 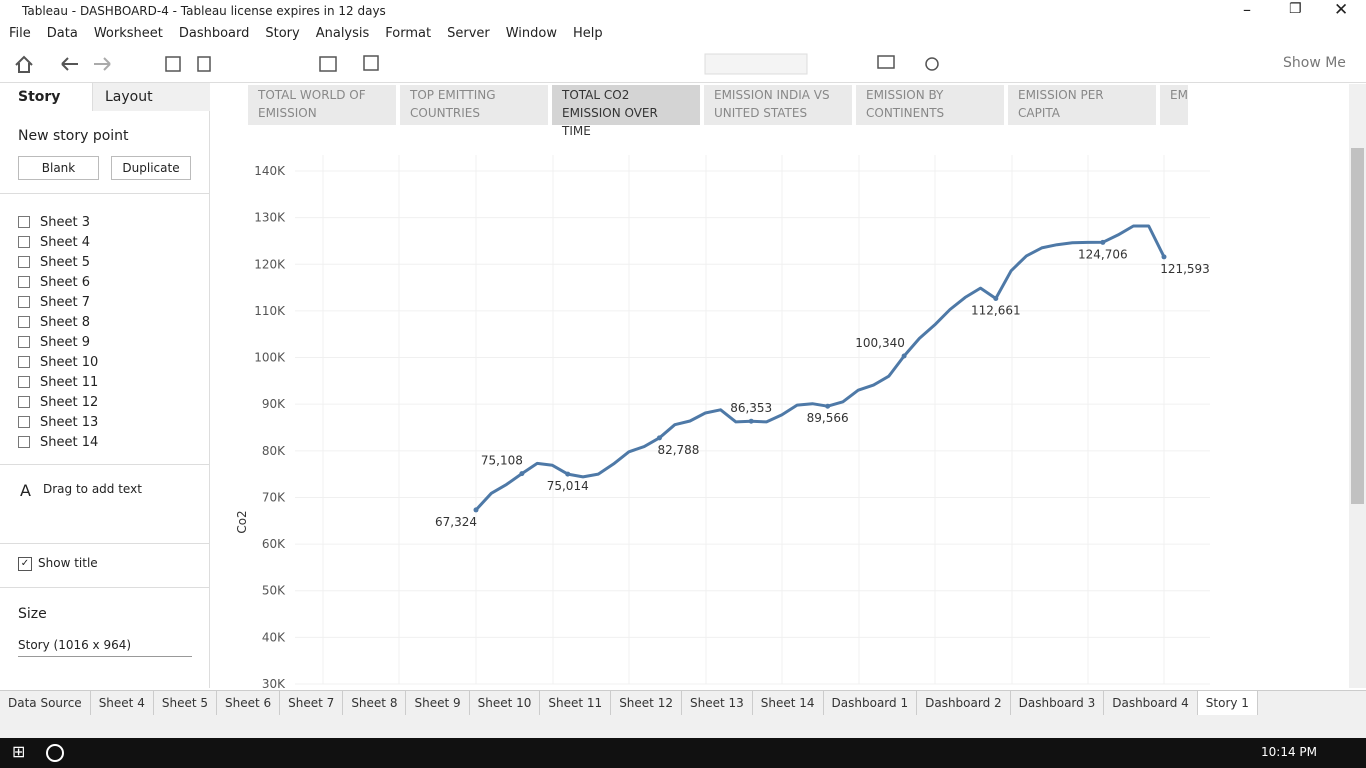 I want to click on sheet-item: Sheet 13, so click(x=58, y=423).